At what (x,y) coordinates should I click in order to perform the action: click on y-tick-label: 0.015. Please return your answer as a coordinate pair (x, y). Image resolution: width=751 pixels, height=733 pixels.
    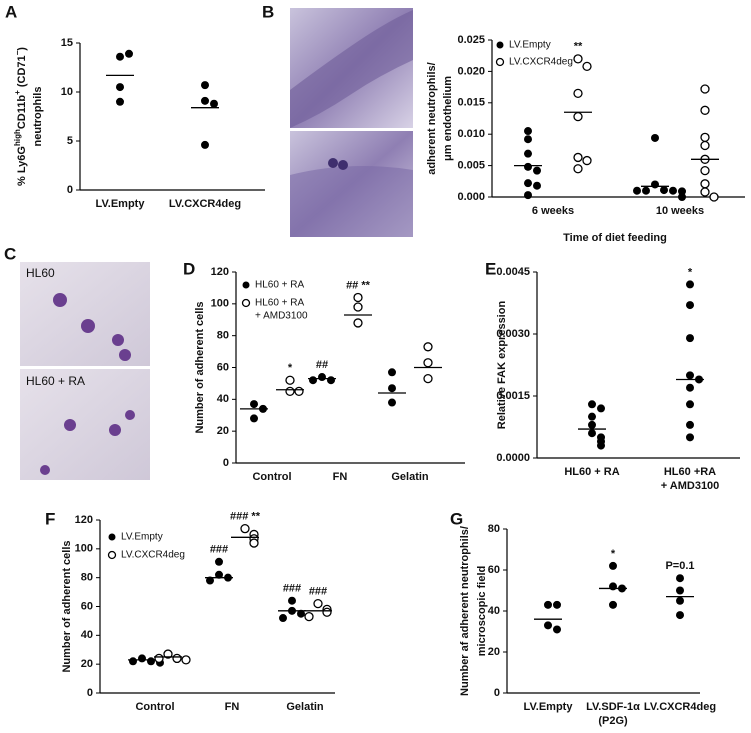
    Looking at the image, I should click on (471, 103).